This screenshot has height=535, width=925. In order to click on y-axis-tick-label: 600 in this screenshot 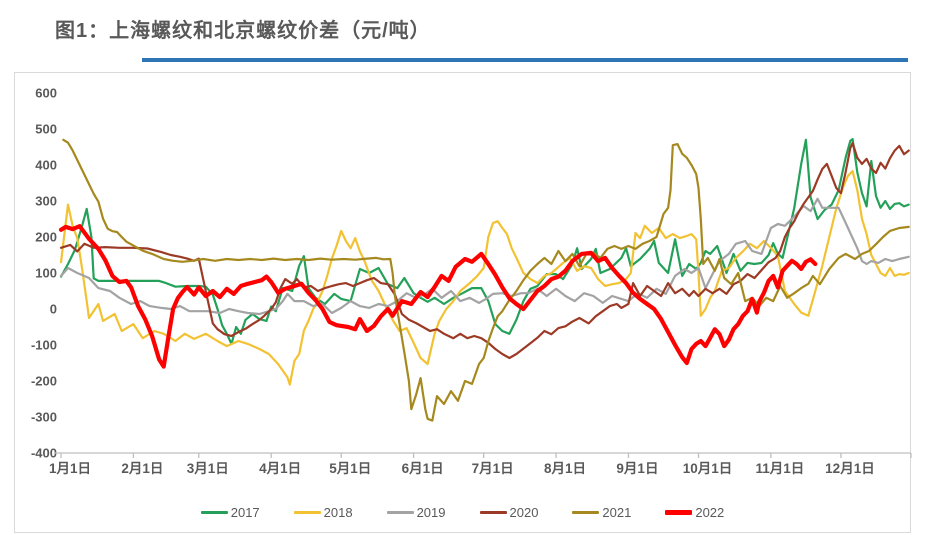, I will do `click(46, 93)`.